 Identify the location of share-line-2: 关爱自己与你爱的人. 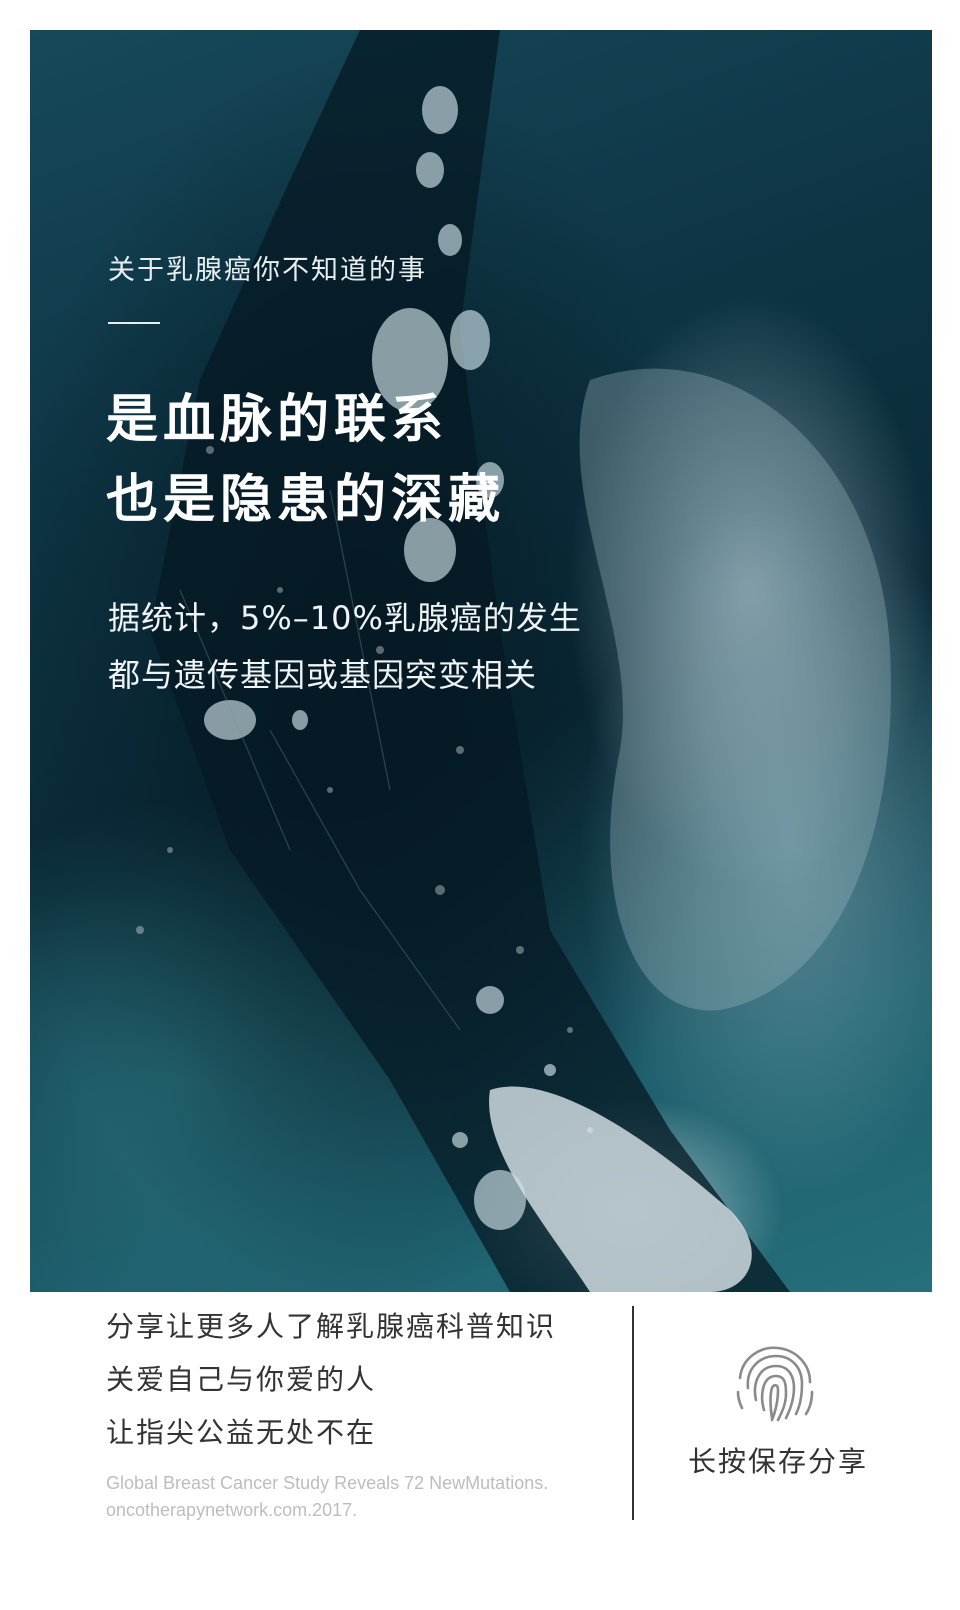
(241, 1379).